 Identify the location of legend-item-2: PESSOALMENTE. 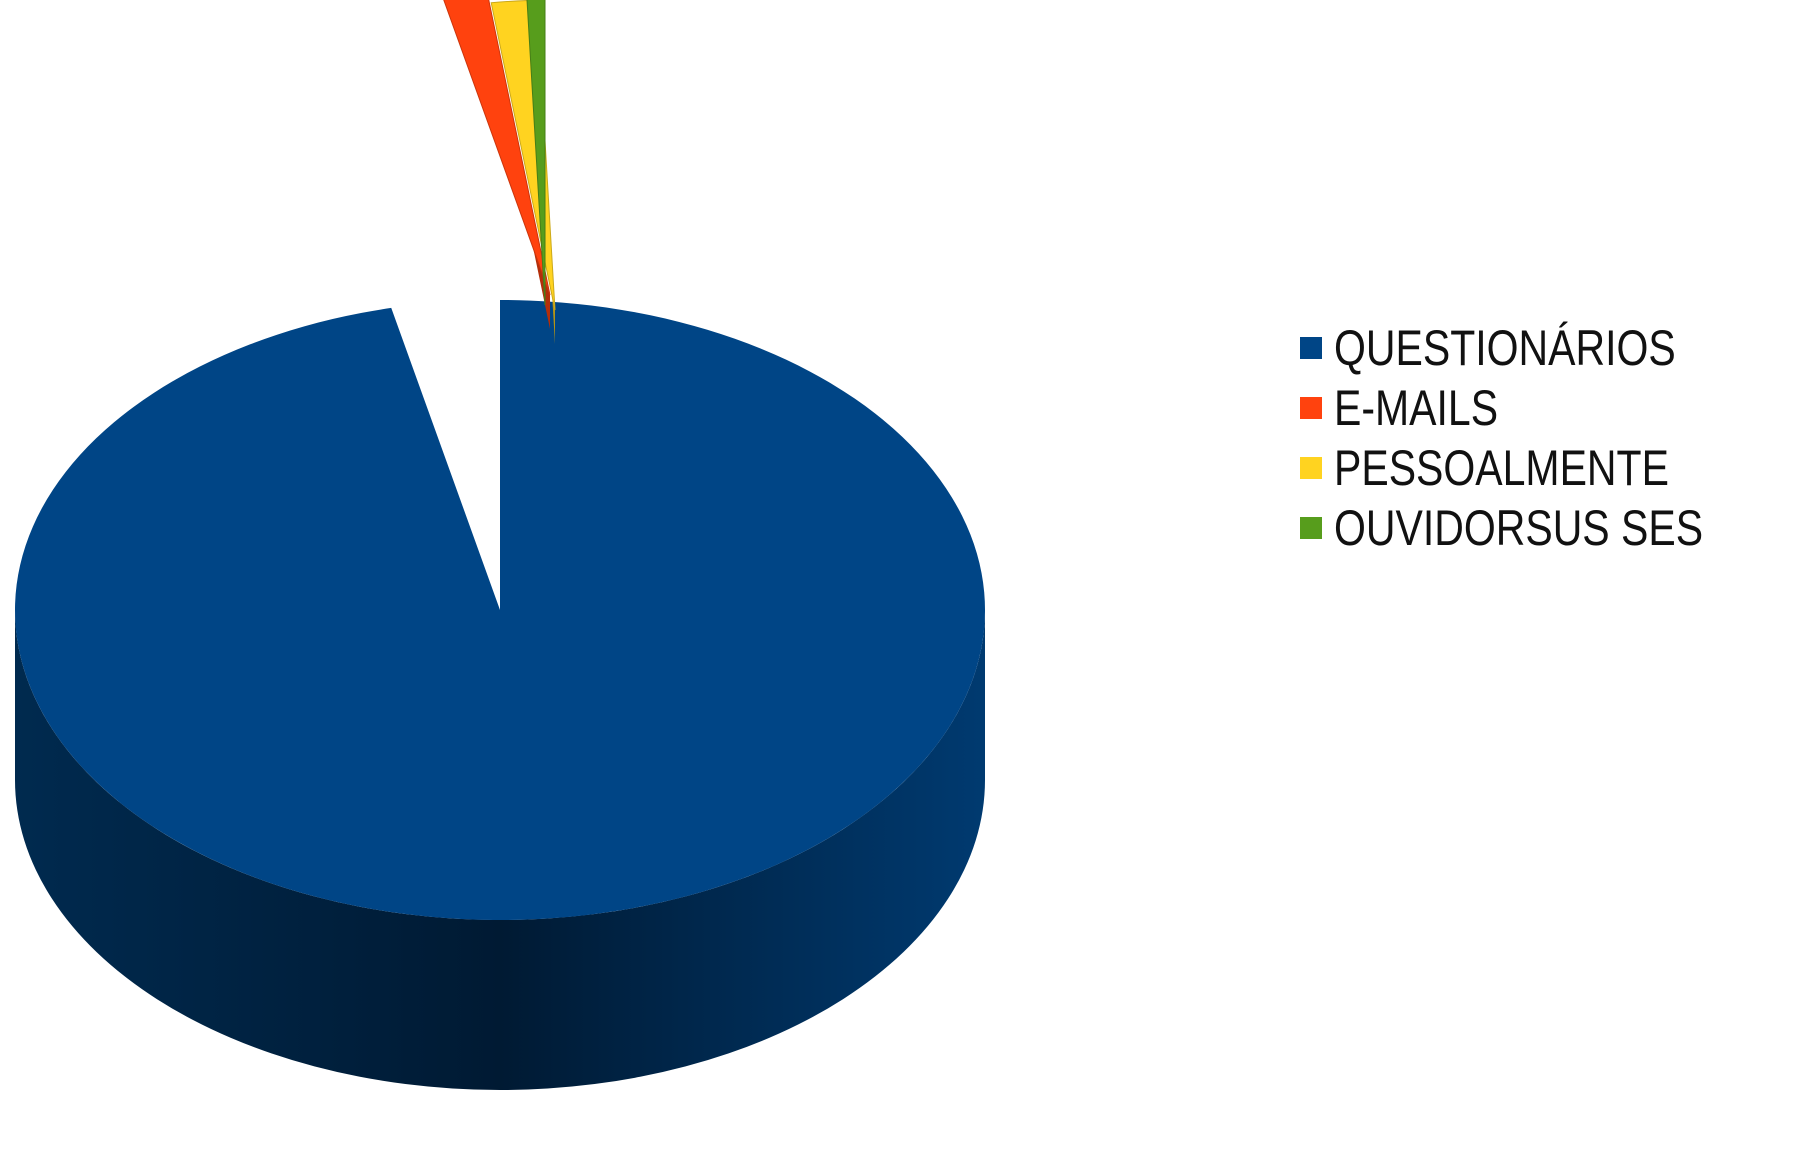
(1540, 468).